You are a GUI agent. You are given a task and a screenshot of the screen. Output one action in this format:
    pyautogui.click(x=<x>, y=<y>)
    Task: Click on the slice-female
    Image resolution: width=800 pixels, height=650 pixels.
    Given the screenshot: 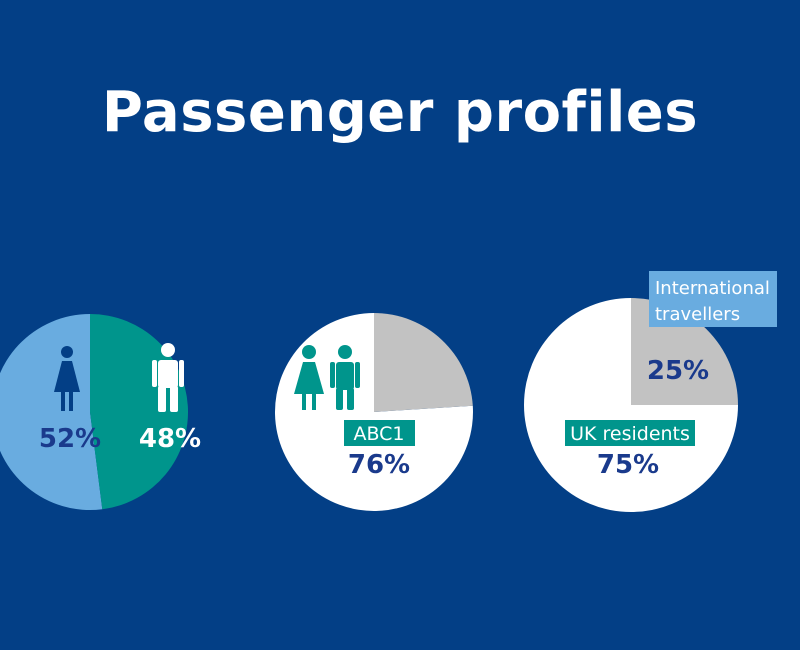 What is the action you would take?
    pyautogui.click(x=51, y=412)
    